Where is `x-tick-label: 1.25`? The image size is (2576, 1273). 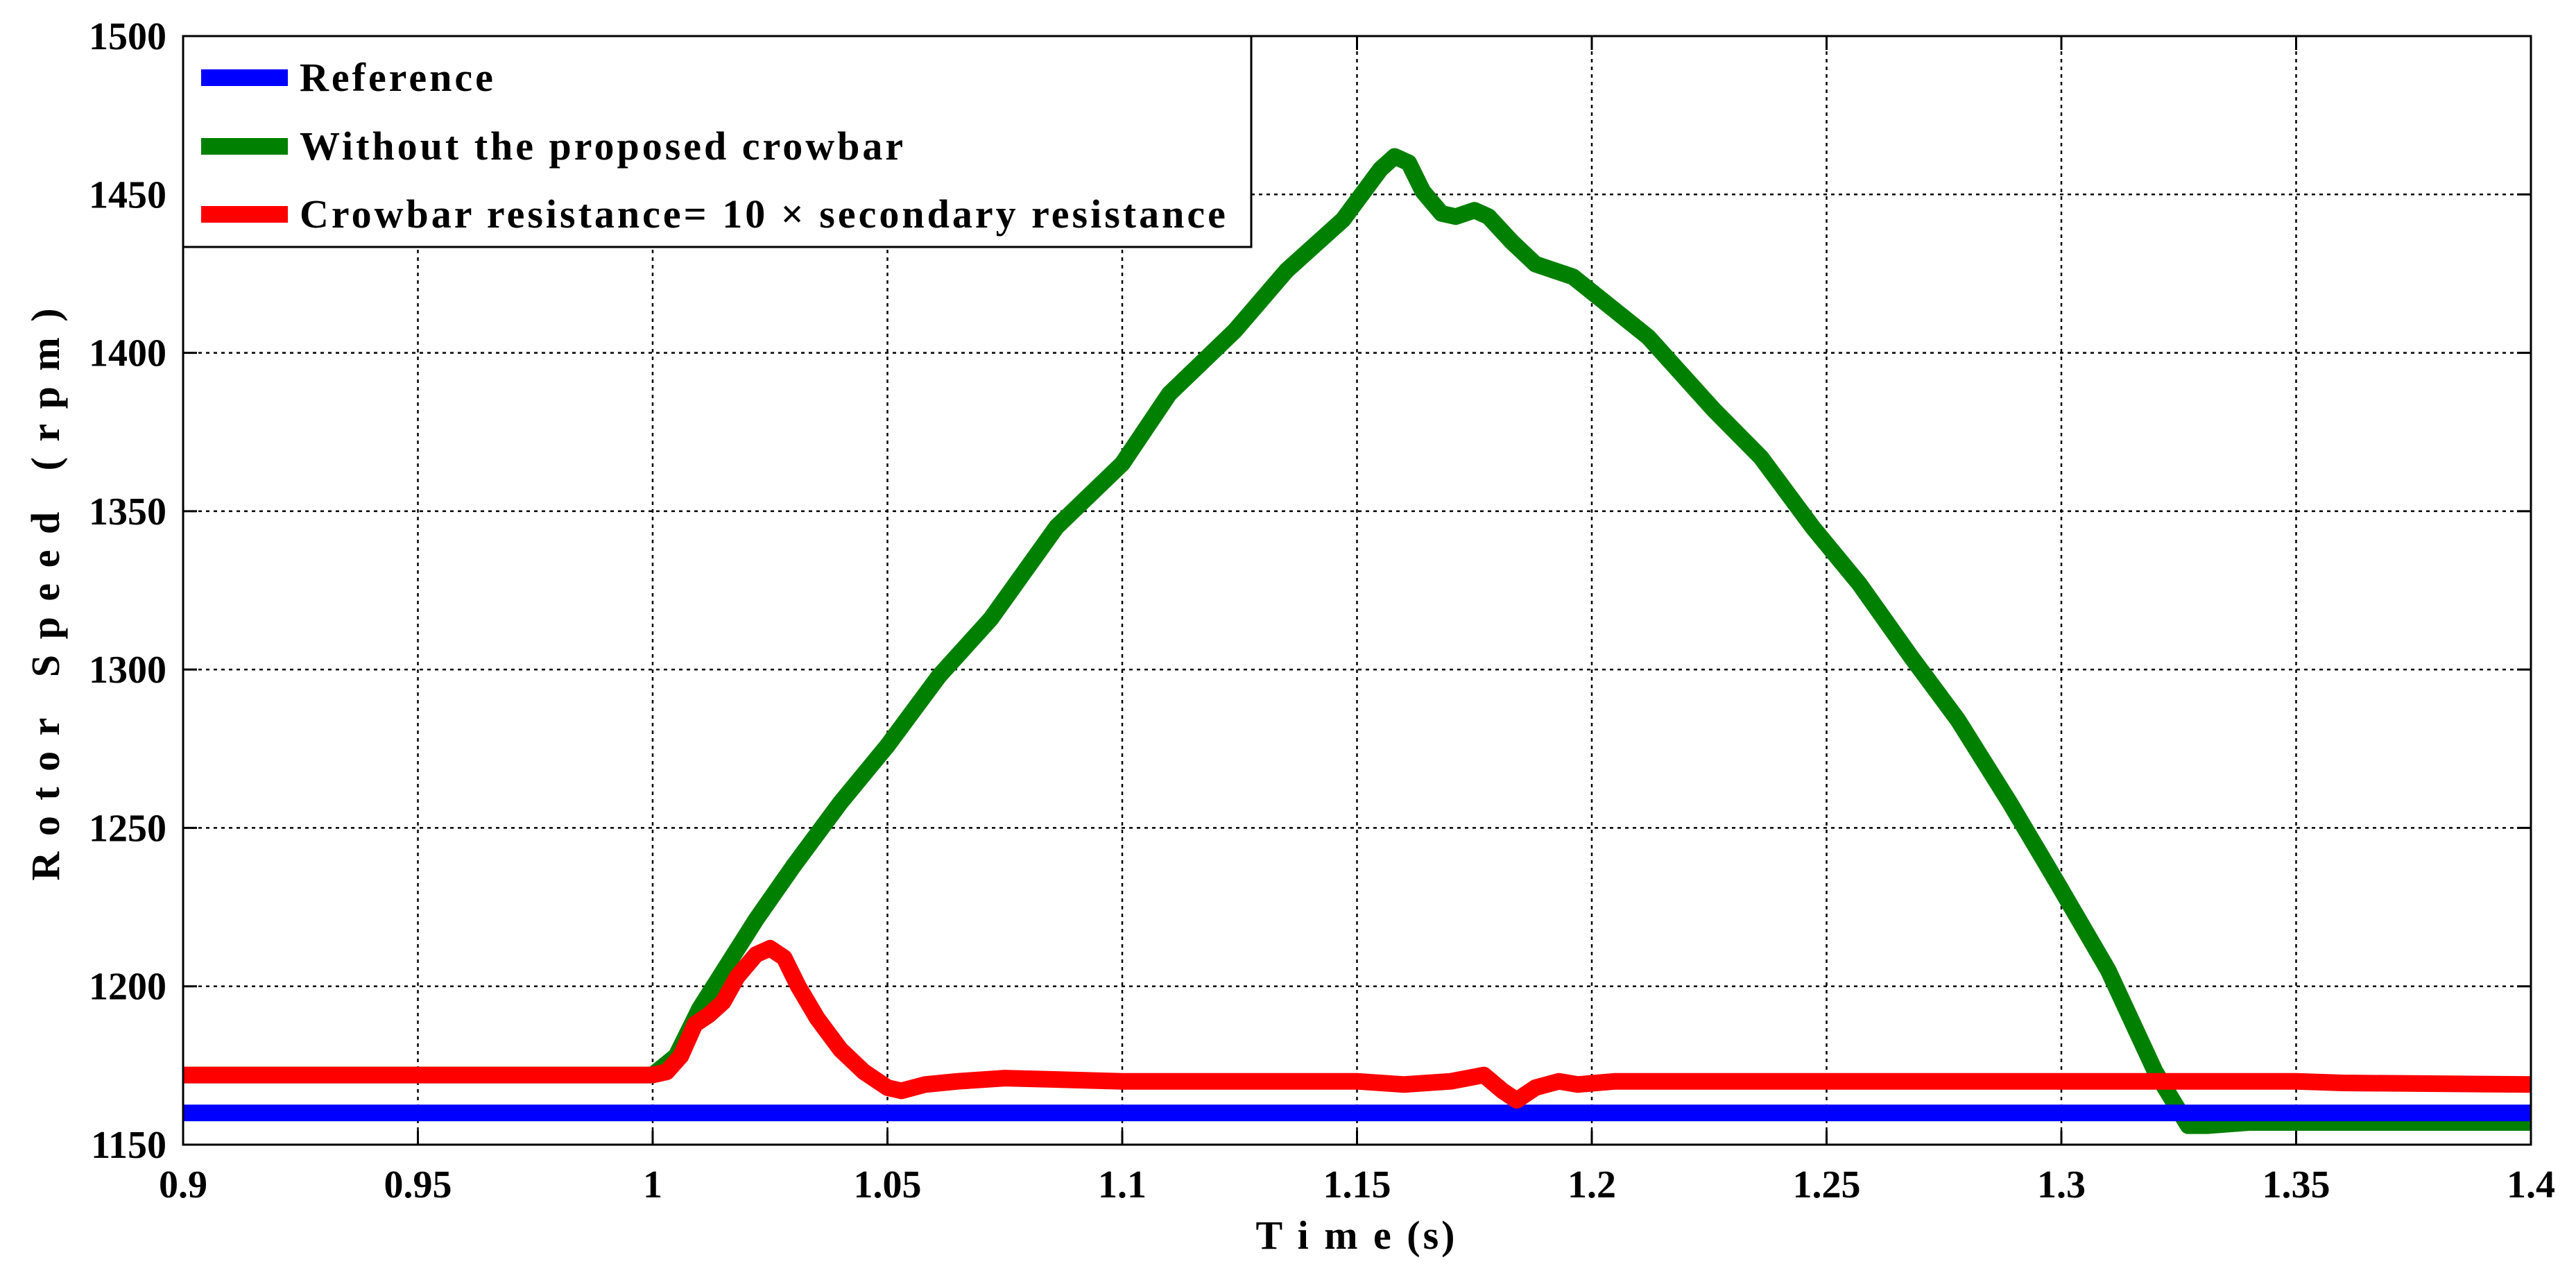 x-tick-label: 1.25 is located at coordinates (1827, 1184).